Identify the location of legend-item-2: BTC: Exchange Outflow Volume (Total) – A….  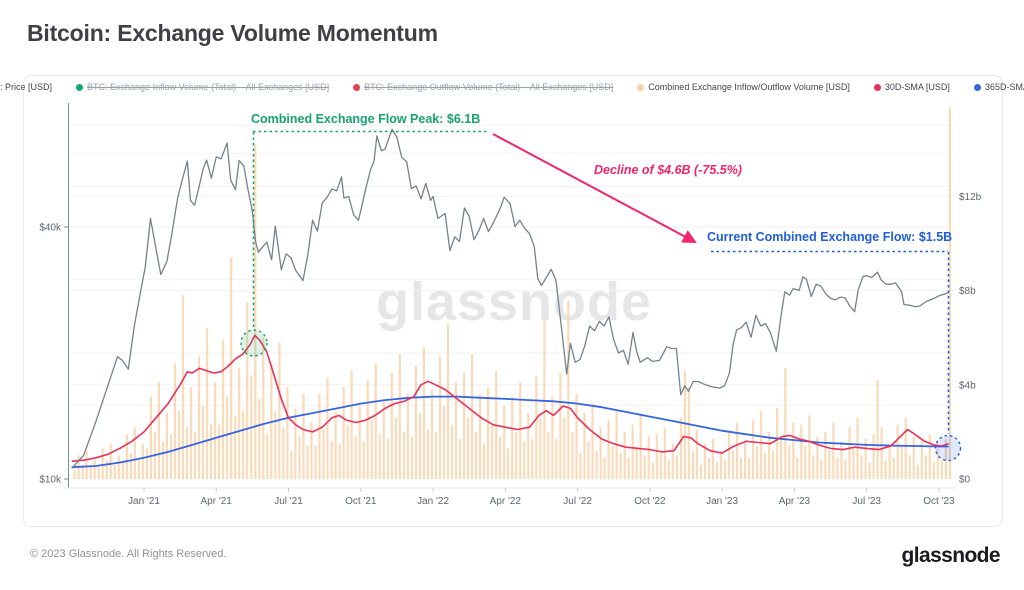
(483, 87).